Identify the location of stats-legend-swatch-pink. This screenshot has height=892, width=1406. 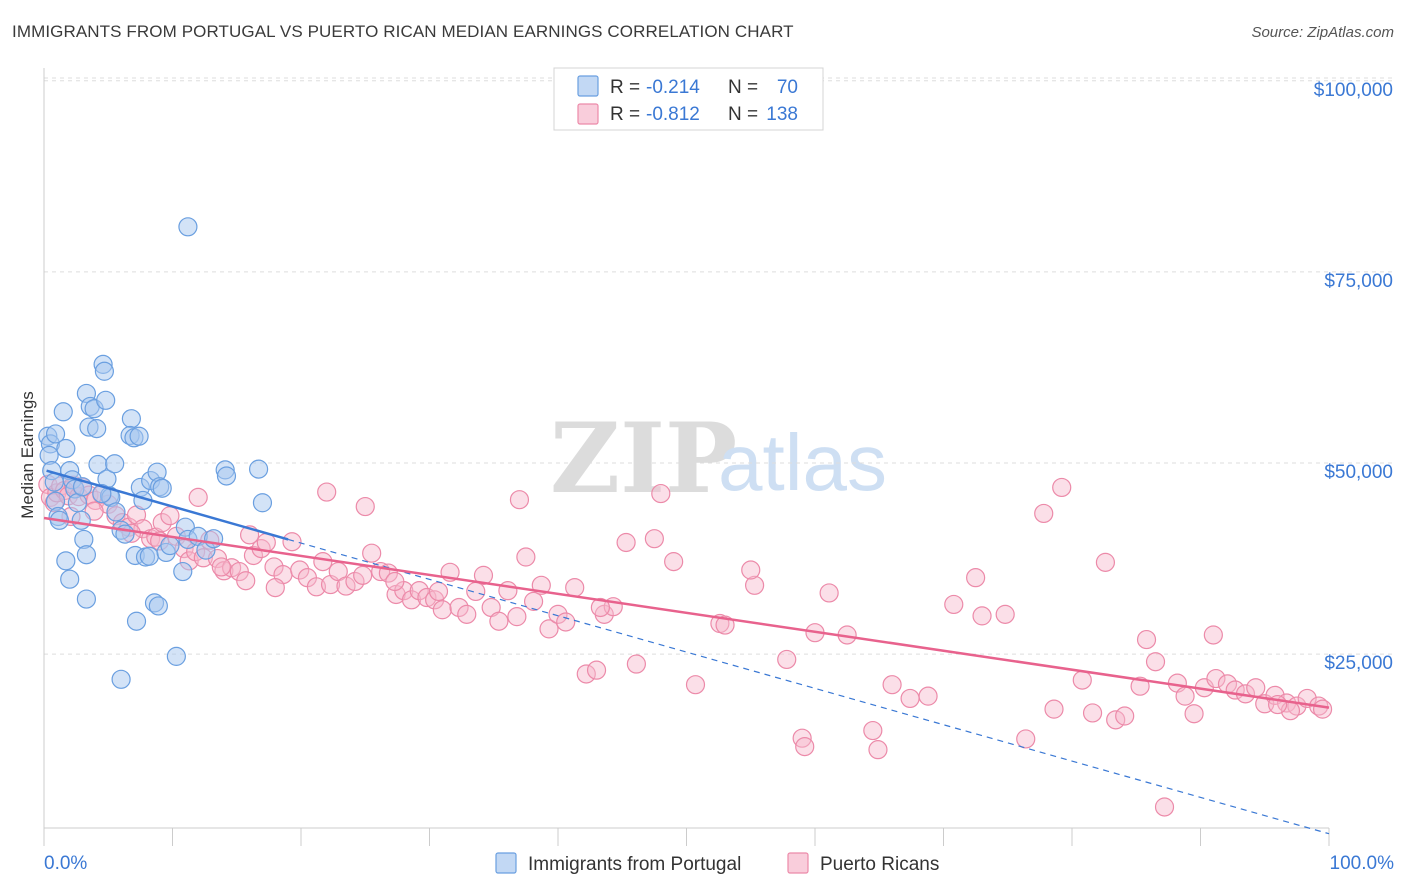
(588, 114).